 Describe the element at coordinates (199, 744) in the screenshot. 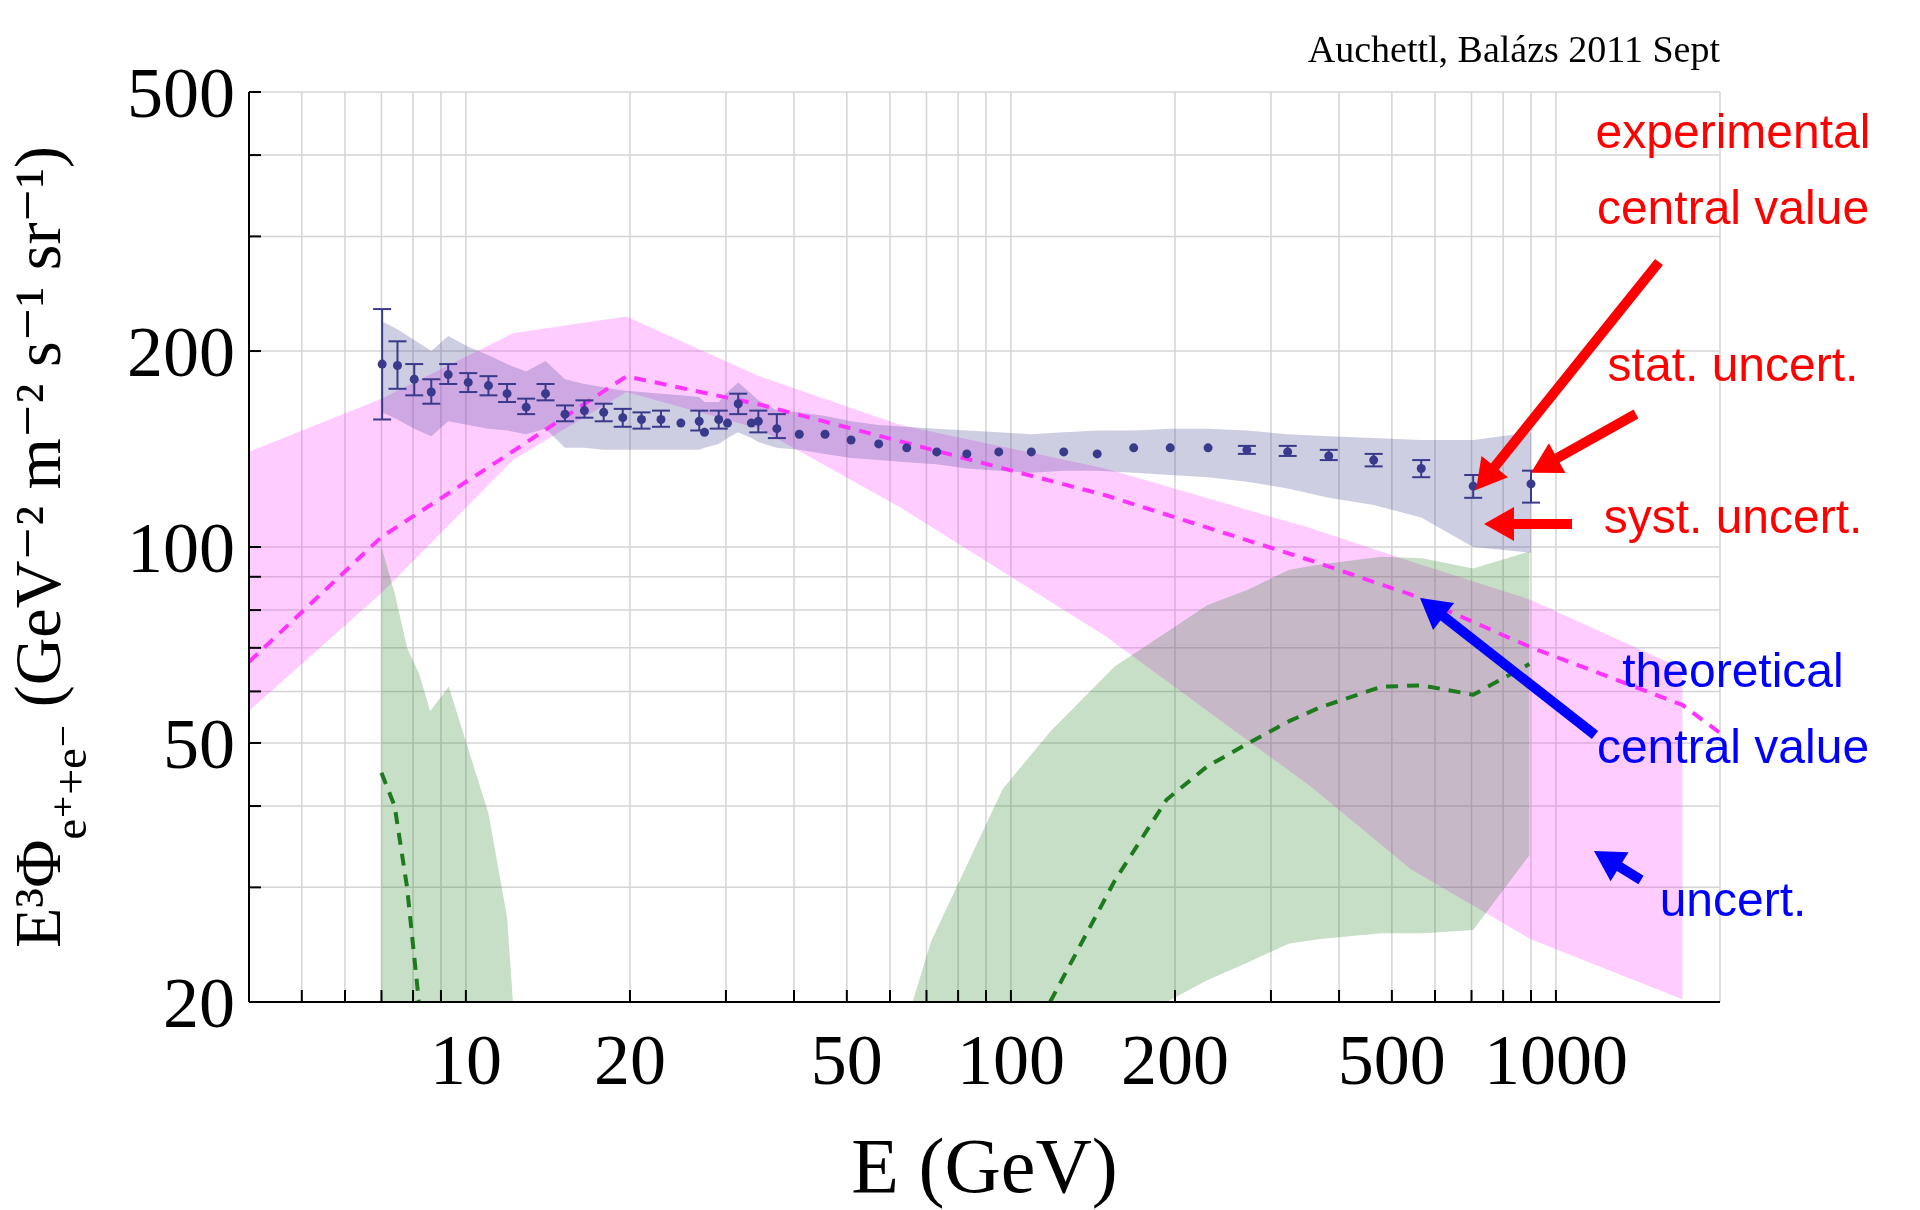

I see `y-tick-label: 50` at that location.